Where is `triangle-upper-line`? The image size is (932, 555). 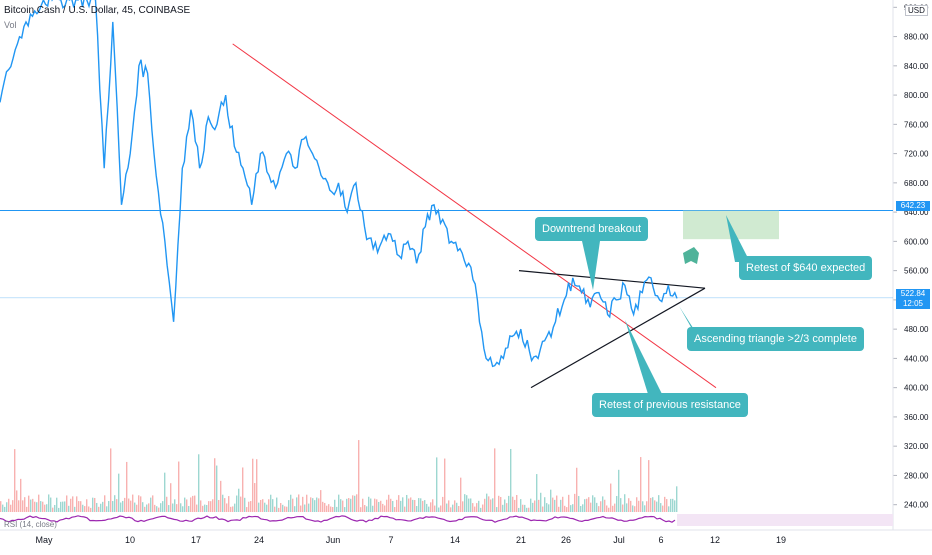
triangle-upper-line is located at coordinates (612, 279).